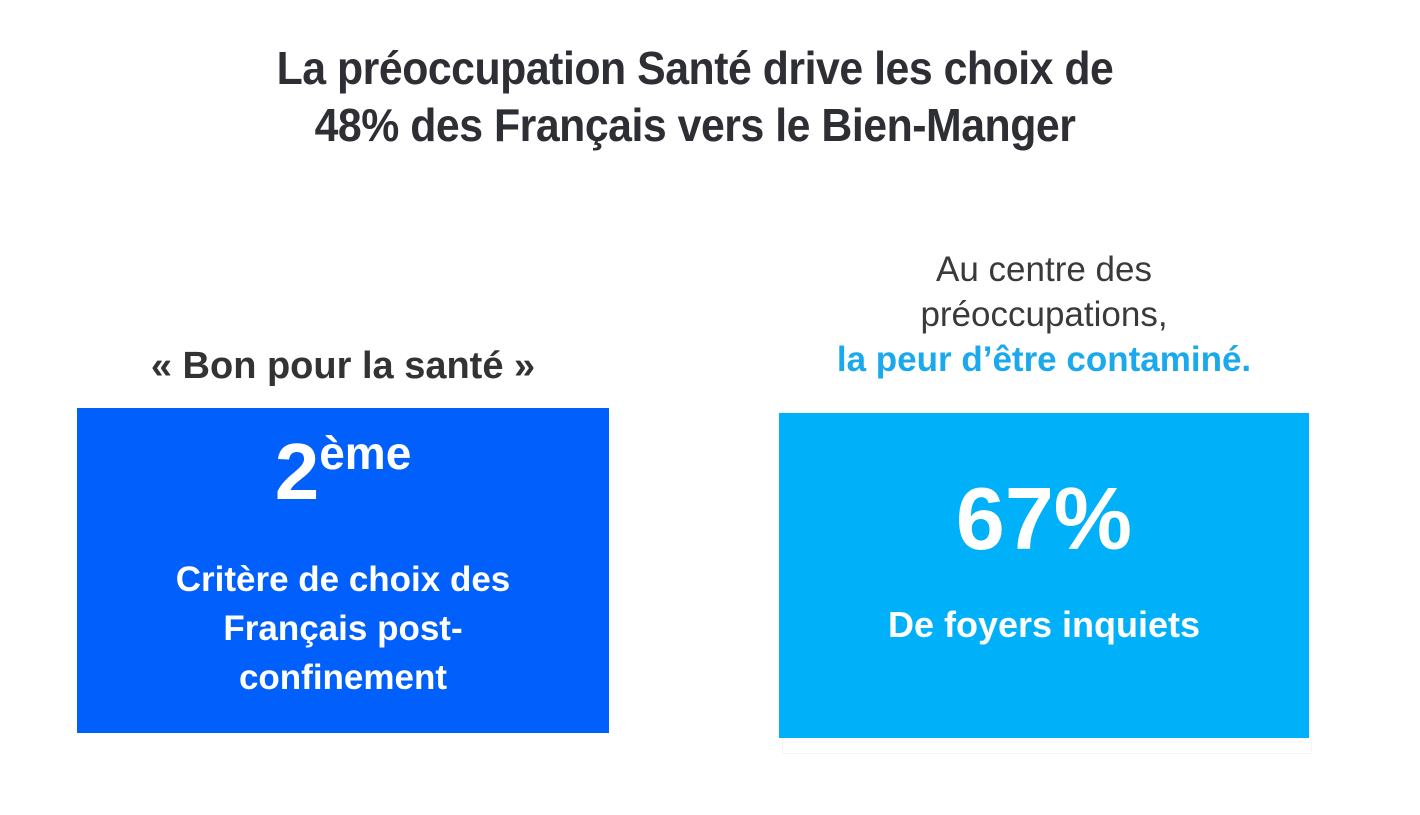 This screenshot has height=815, width=1420. What do you see at coordinates (1044, 575) in the screenshot?
I see `right-stat-card: 67% De foyers inquiets` at bounding box center [1044, 575].